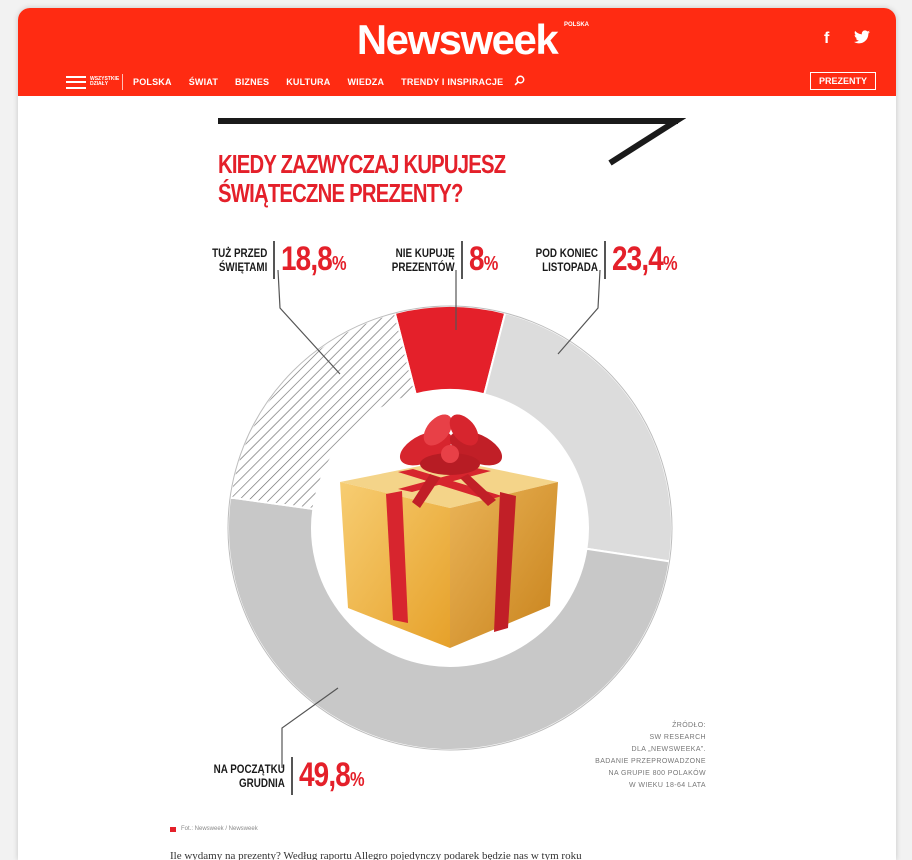 The image size is (912, 860). Describe the element at coordinates (340, 193) in the screenshot. I see `title-line-2: ŚWIĄTECZNE PREZENTY?` at that location.